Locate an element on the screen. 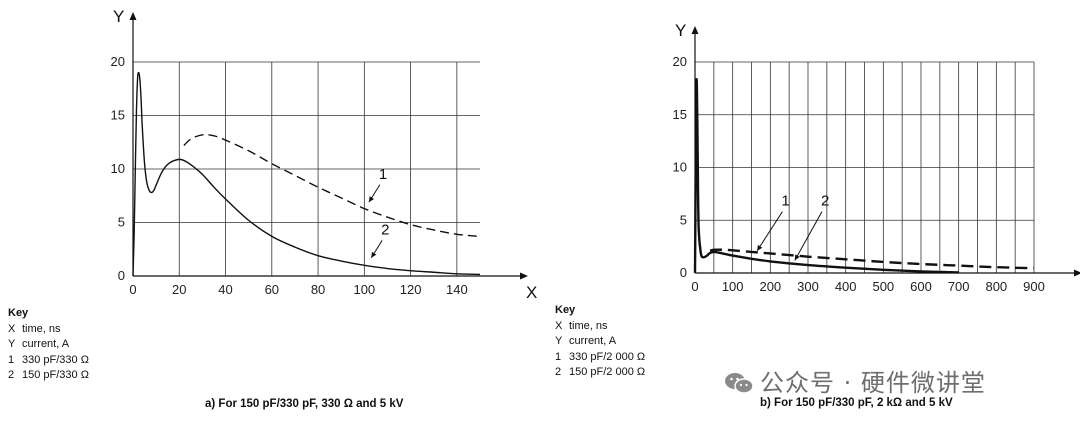  x-tick-label: 900 is located at coordinates (1034, 286).